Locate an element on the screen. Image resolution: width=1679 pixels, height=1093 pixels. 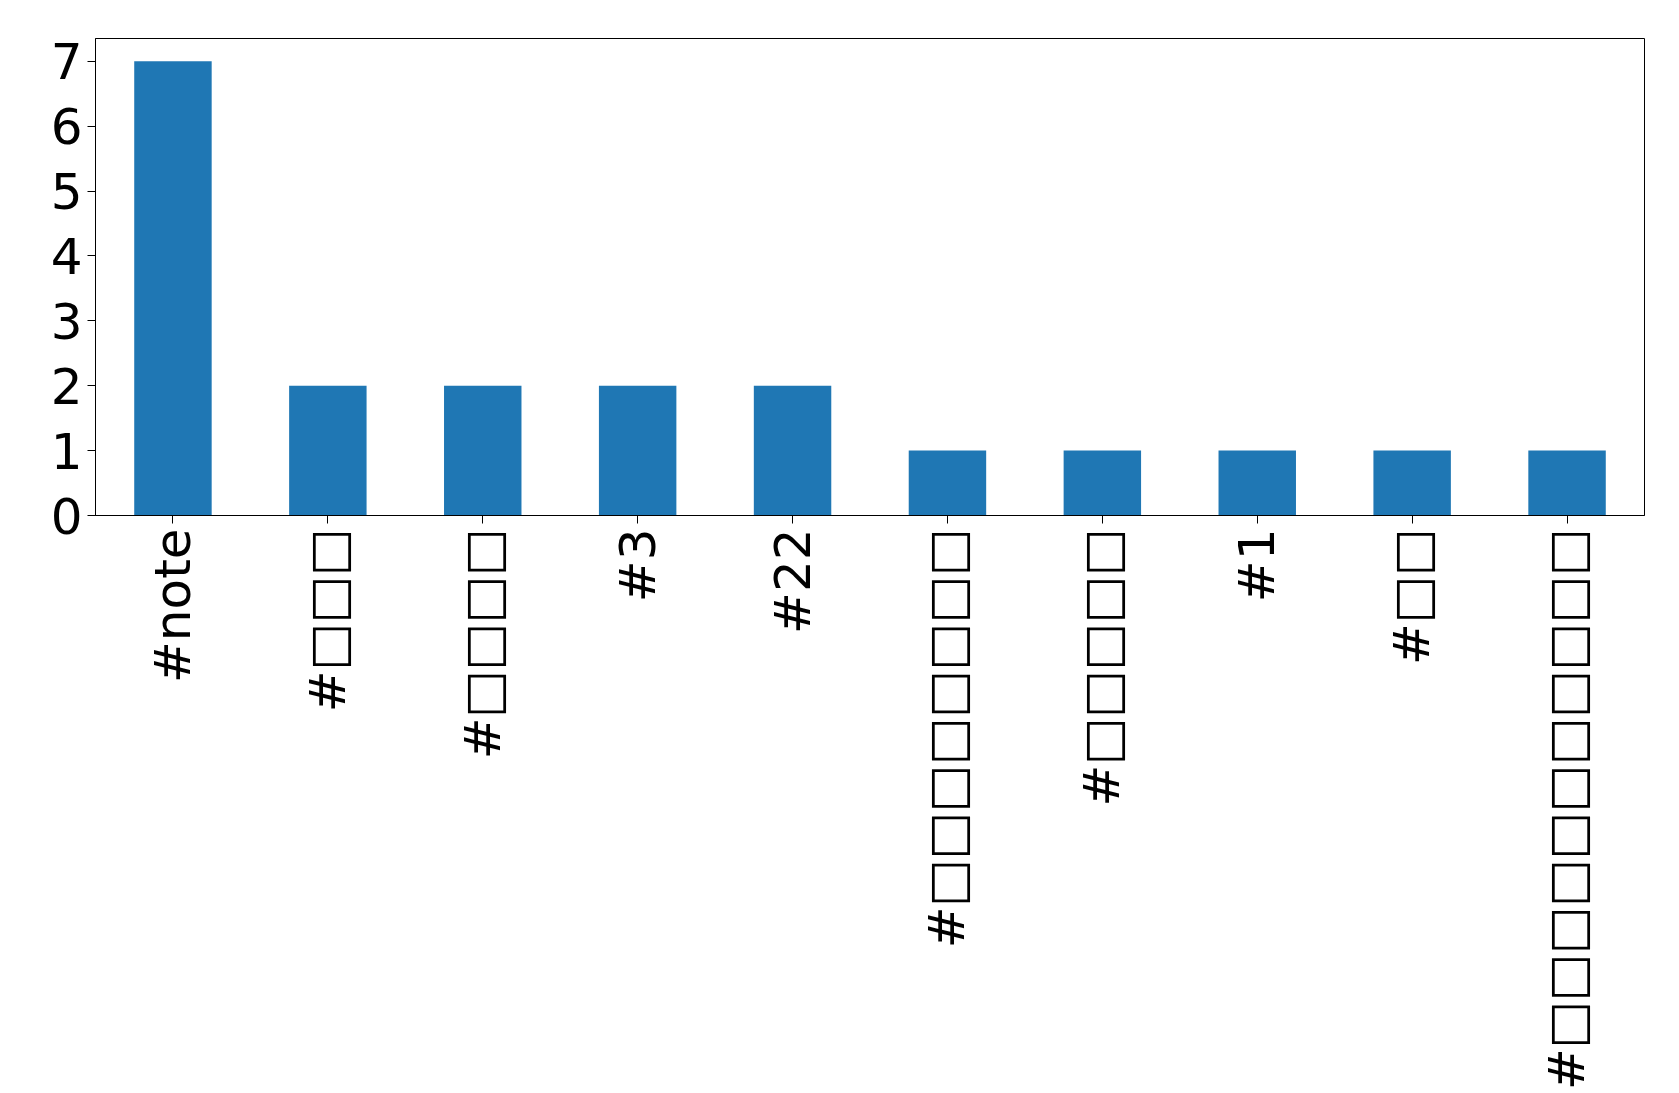
y-tick-label: 3 is located at coordinates (66, 321).